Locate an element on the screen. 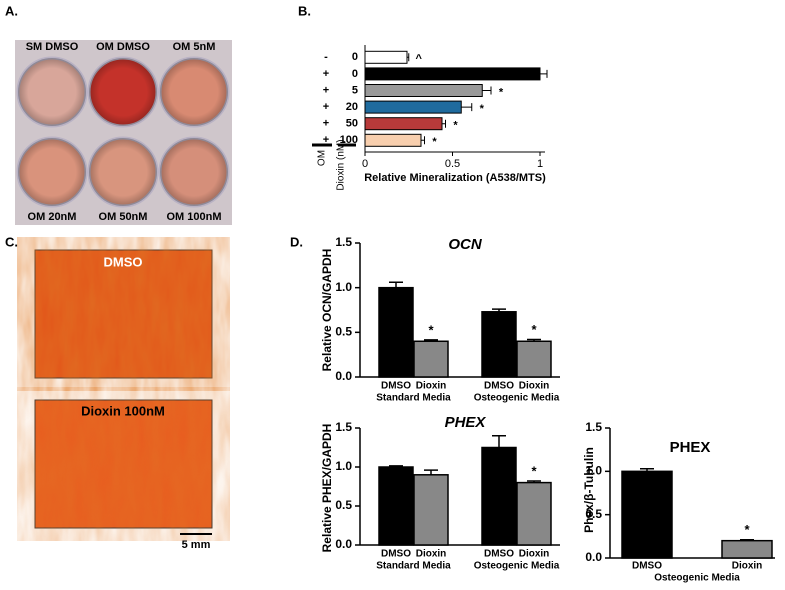  well-label: OM 20nM is located at coordinates (52, 217).